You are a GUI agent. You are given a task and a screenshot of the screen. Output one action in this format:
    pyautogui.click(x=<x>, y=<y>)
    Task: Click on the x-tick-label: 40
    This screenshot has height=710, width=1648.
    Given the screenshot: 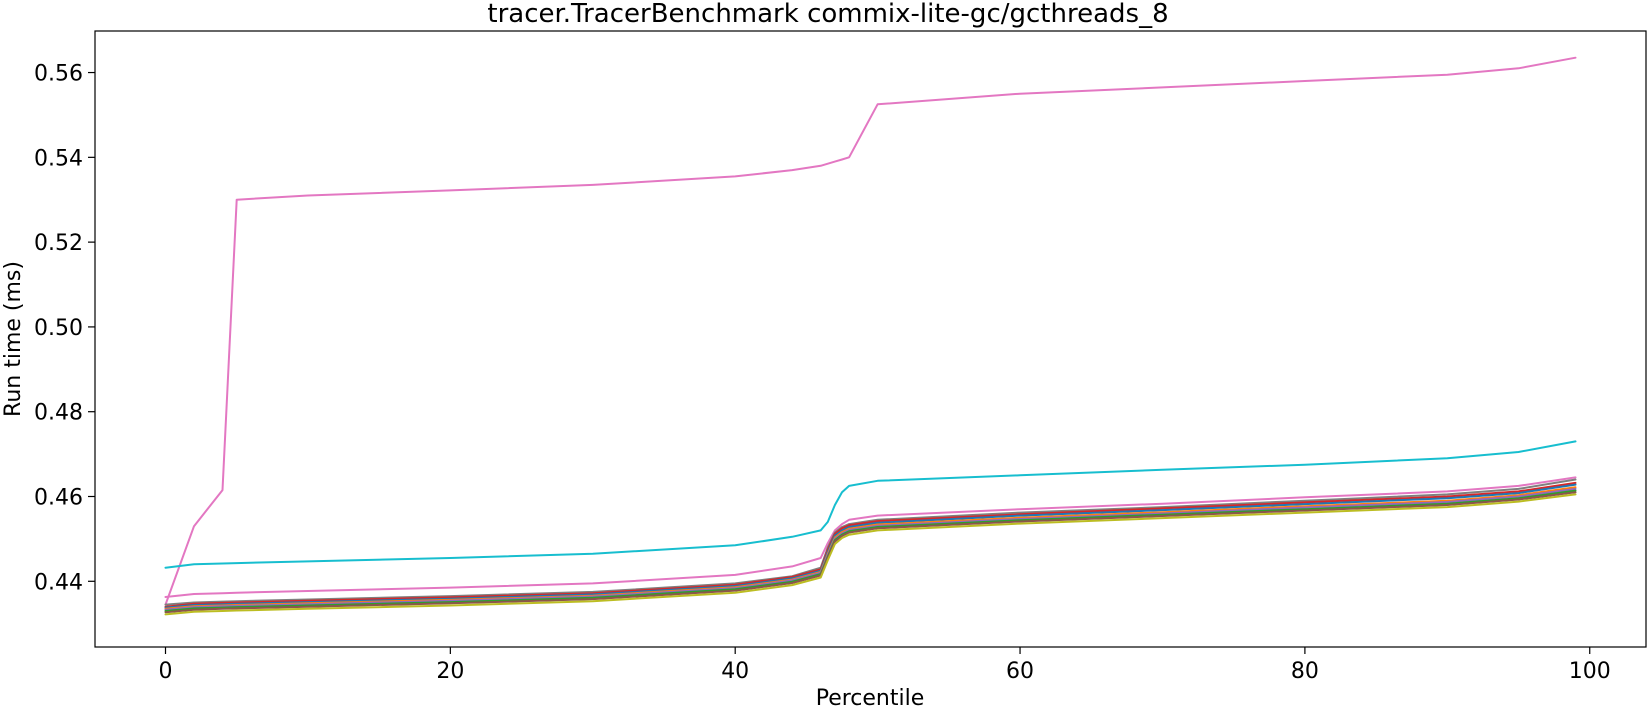 What is the action you would take?
    pyautogui.click(x=735, y=671)
    